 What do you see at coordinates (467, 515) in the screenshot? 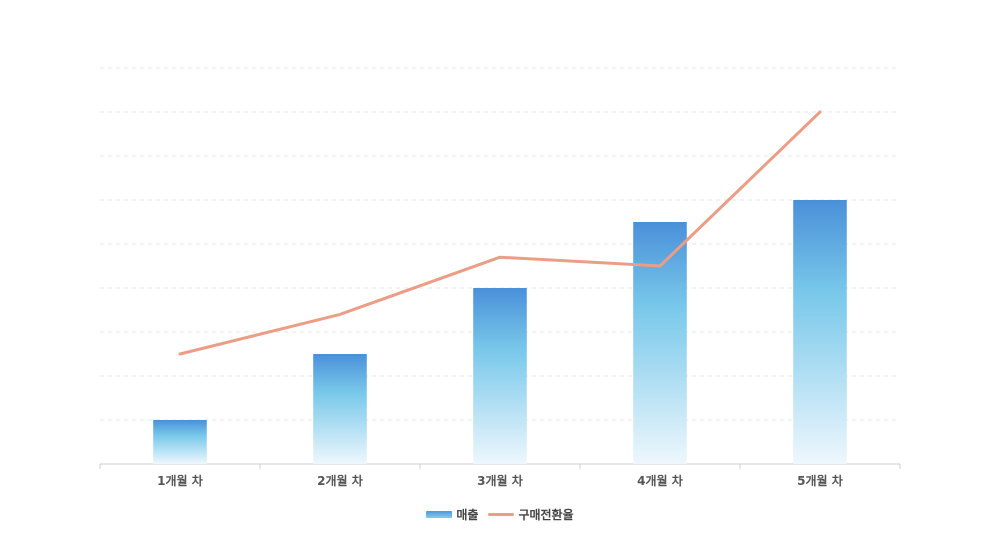
I see `legend-label-sales: 매출` at bounding box center [467, 515].